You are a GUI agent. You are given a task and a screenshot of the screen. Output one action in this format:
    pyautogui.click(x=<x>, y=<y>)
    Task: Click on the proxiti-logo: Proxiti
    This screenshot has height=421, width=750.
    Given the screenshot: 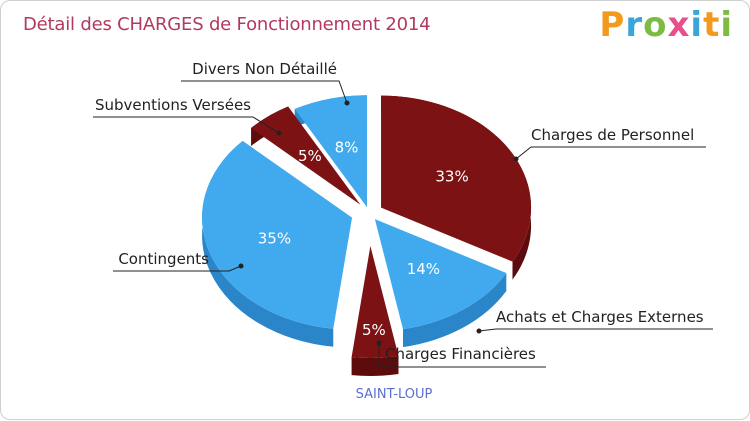 What is the action you would take?
    pyautogui.click(x=666, y=25)
    